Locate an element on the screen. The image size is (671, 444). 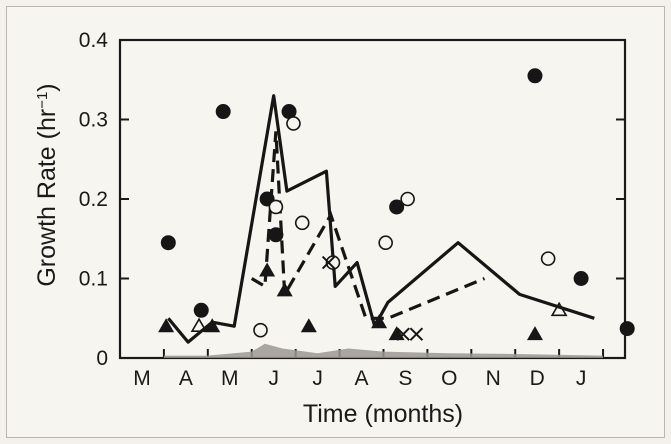
x-tick-label: O is located at coordinates (449, 378).